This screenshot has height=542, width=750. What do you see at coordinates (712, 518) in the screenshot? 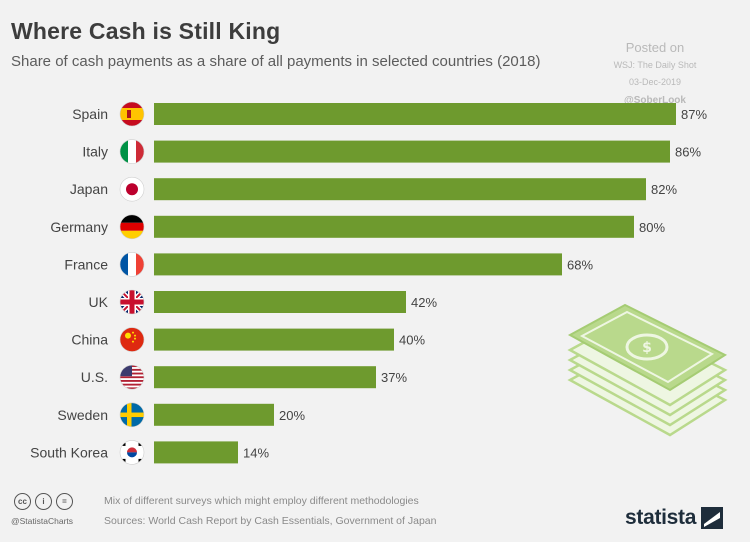
I see `statista-logo-icon` at bounding box center [712, 518].